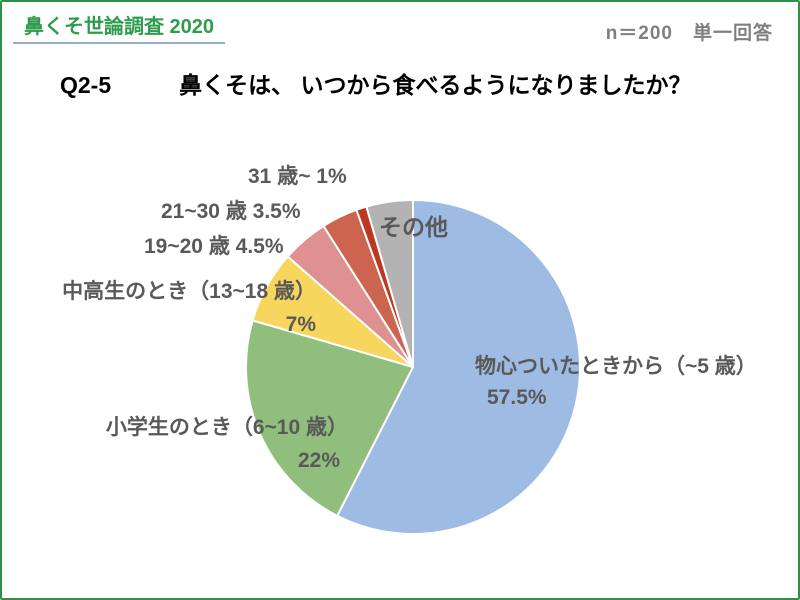 This screenshot has height=600, width=800. What do you see at coordinates (318, 460) in the screenshot?
I see `pie-label-6-10-percent: 22%` at bounding box center [318, 460].